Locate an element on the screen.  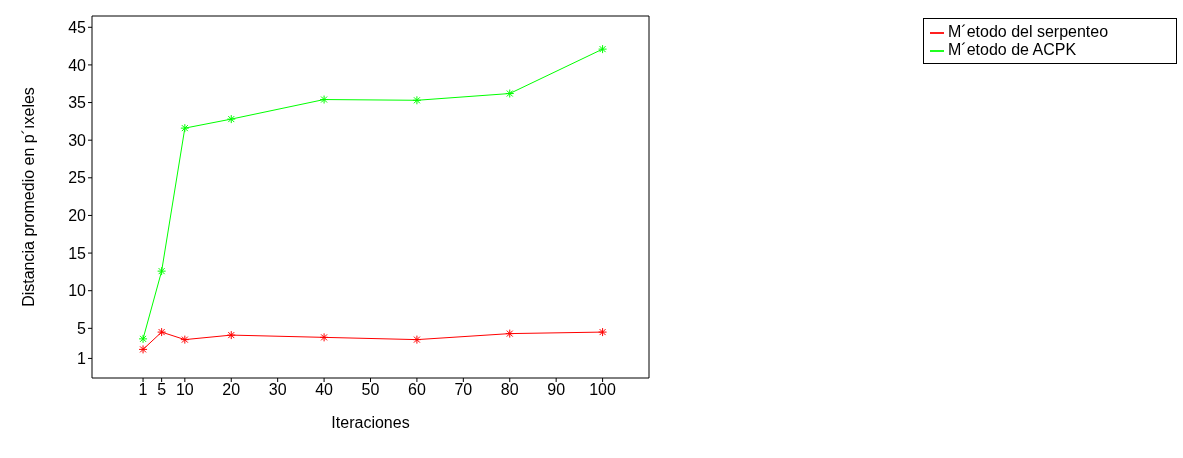
x-tick-label: 50 is located at coordinates (370, 390).